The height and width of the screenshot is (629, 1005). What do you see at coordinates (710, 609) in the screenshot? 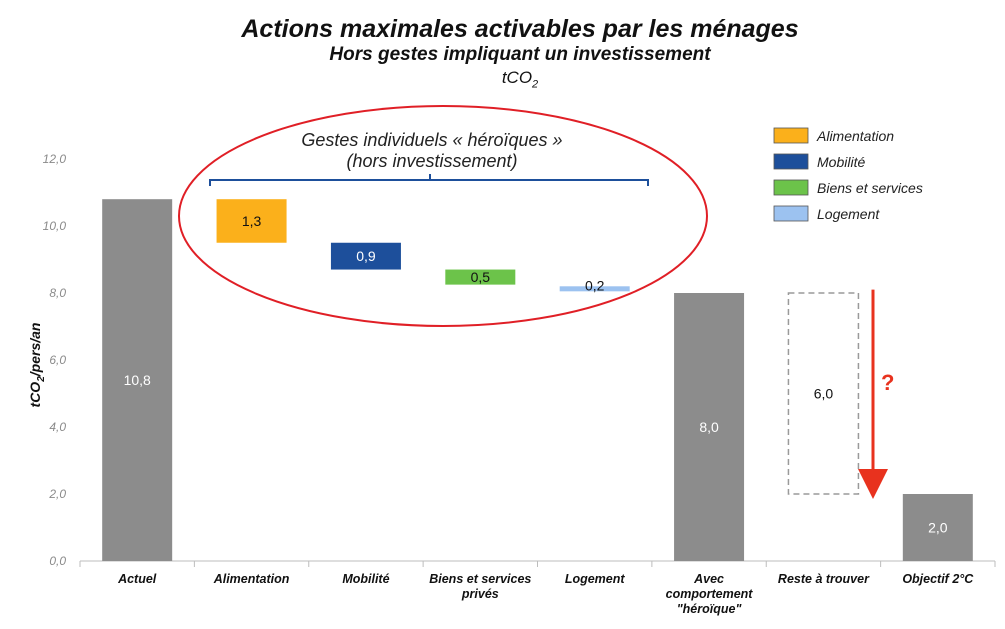
I see `x-tick-label-line: "héroïque"` at bounding box center [710, 609].